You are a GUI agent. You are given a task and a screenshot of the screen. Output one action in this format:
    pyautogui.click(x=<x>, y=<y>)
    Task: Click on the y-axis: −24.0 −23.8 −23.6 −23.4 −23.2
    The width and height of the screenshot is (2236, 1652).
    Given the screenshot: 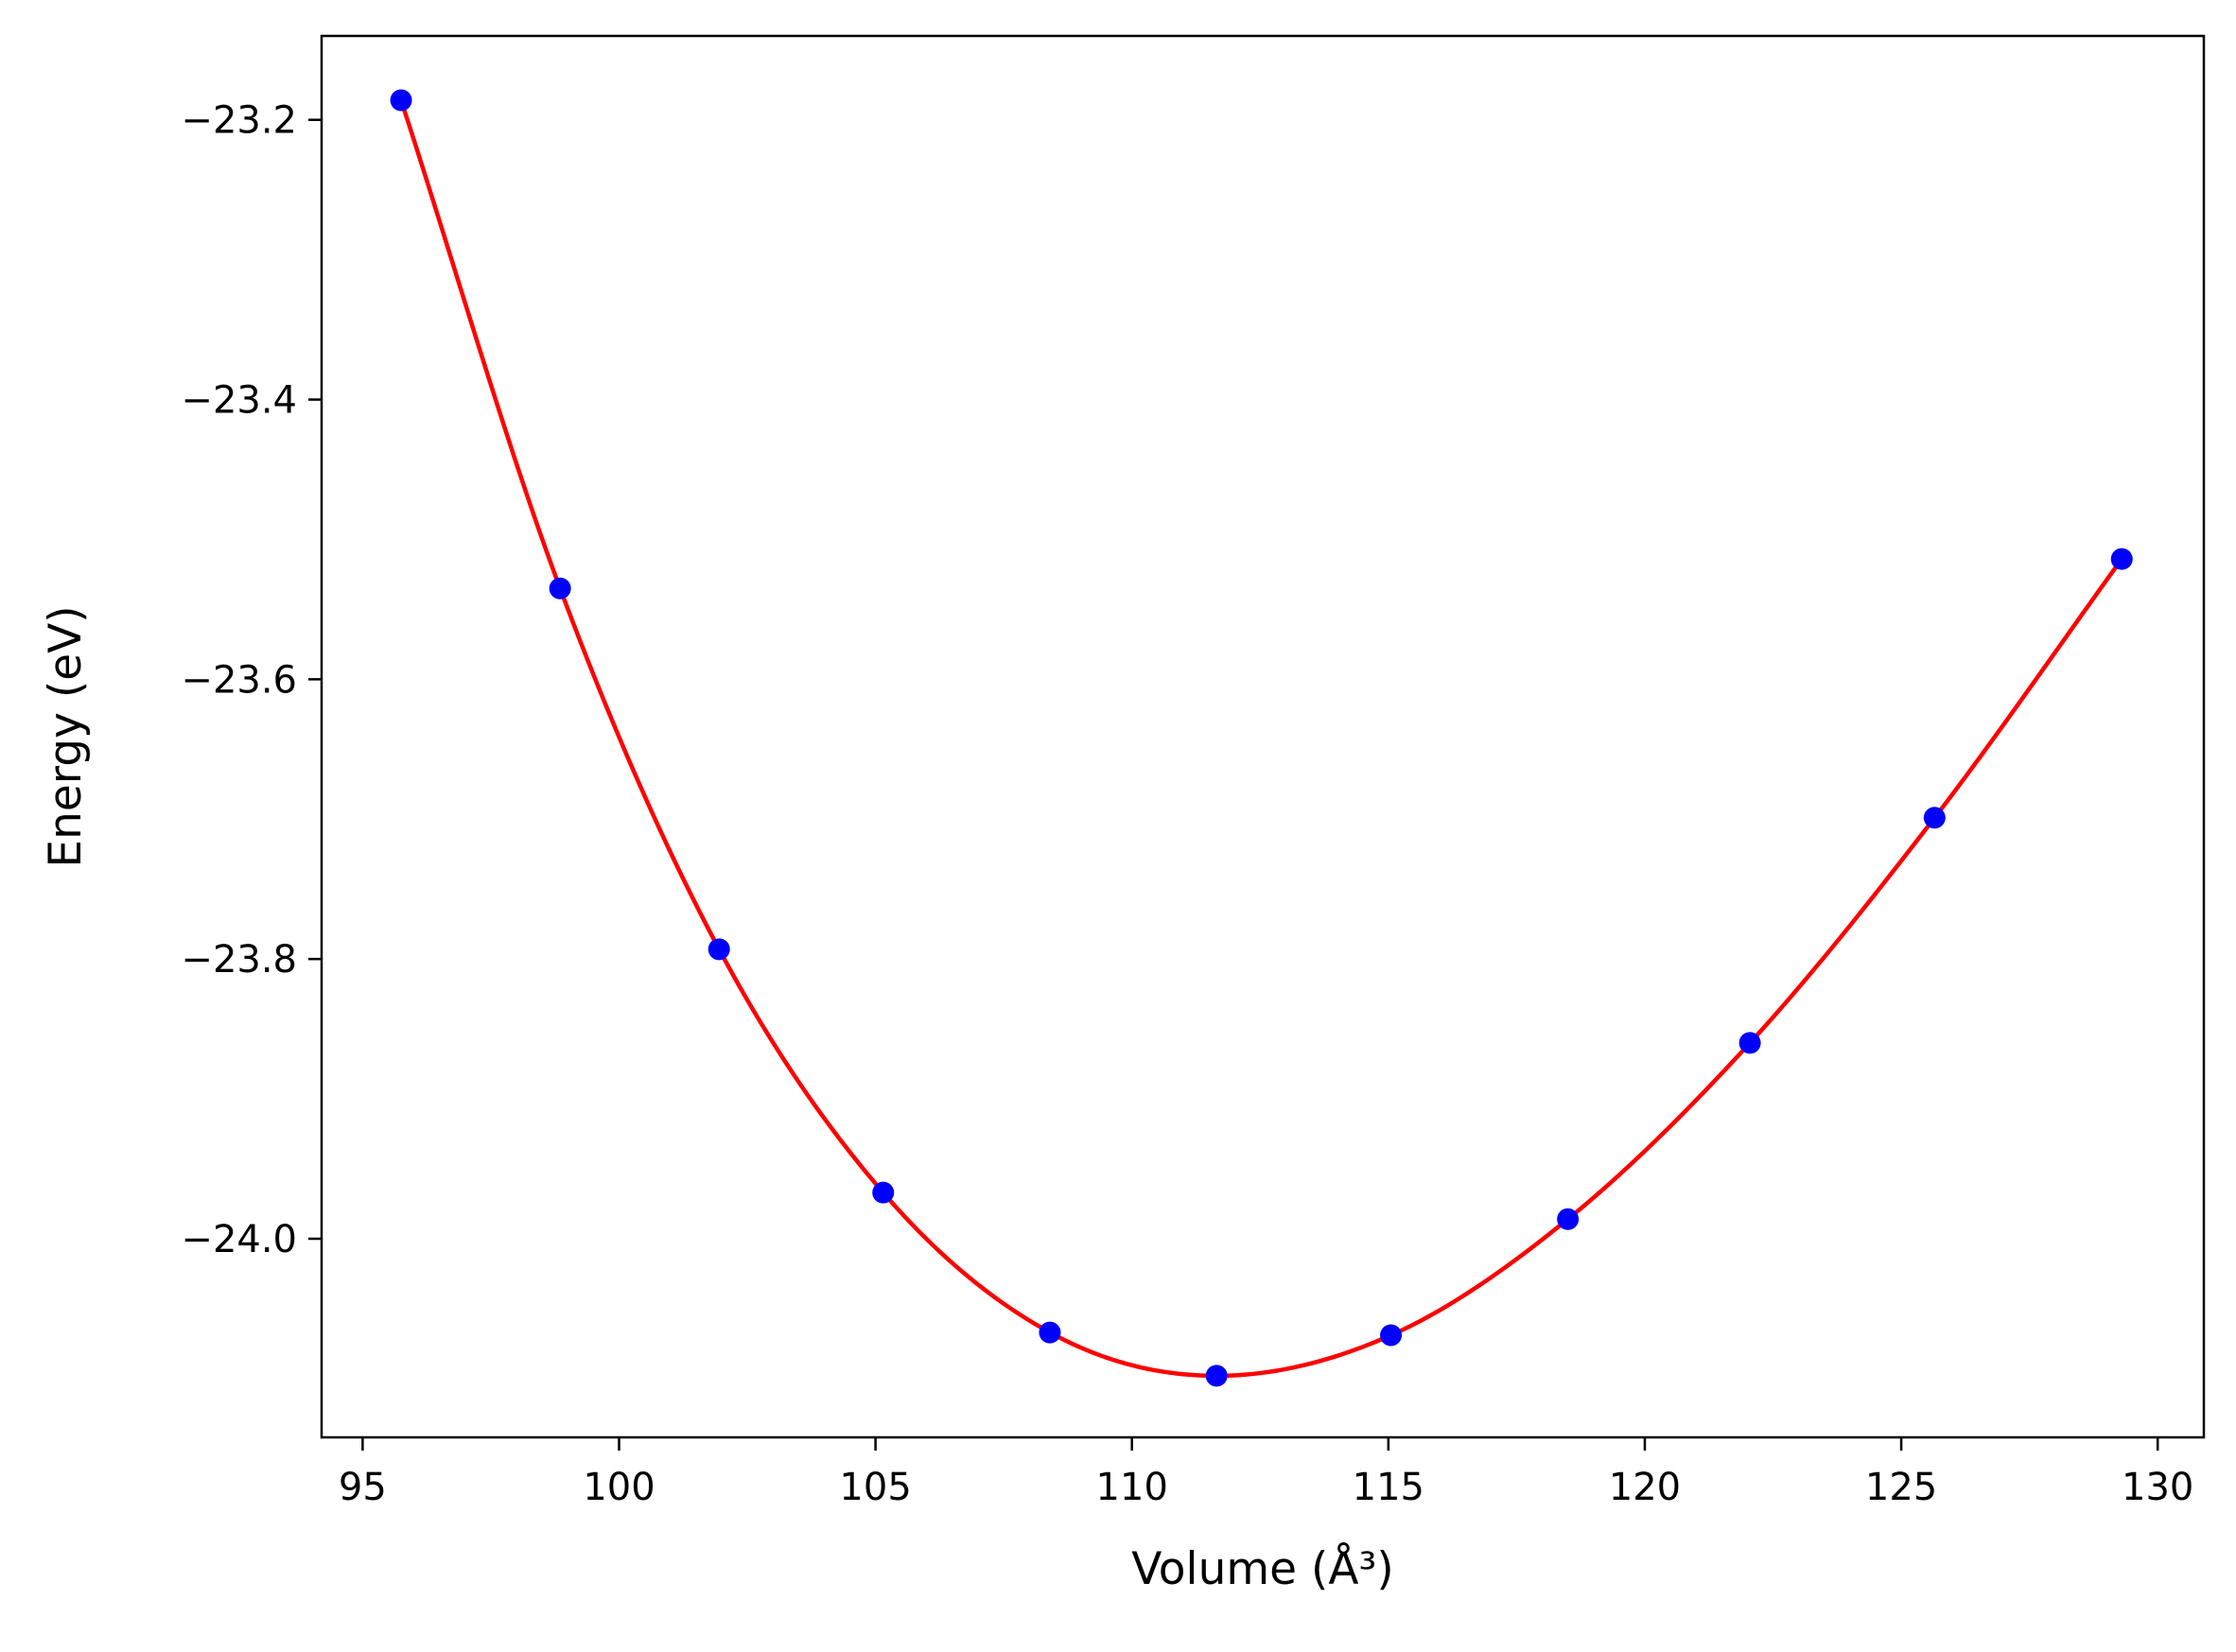 What is the action you would take?
    pyautogui.click(x=251, y=680)
    